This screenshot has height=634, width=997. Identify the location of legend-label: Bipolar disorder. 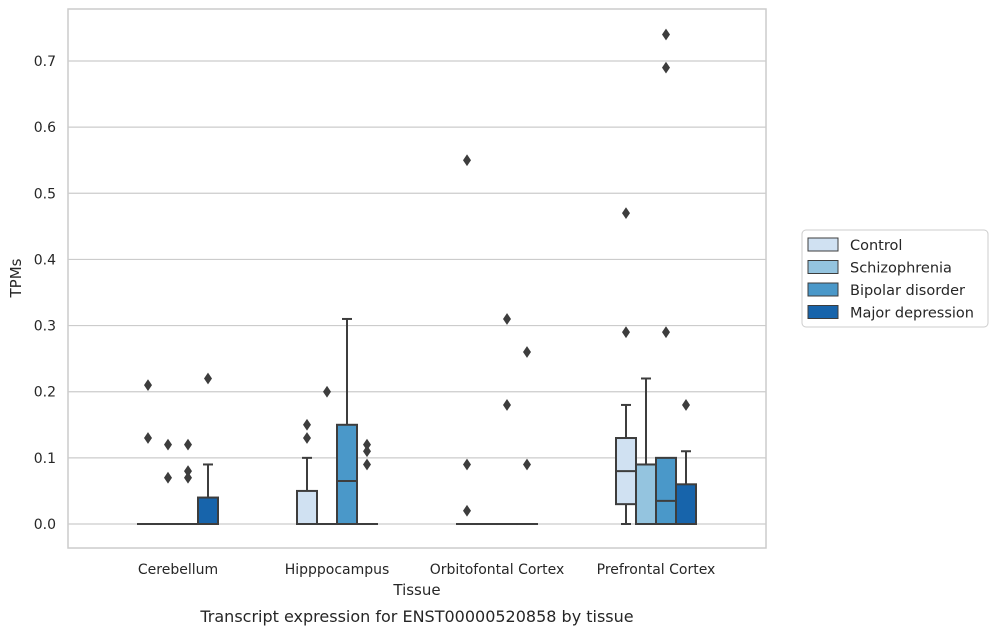
(907, 291).